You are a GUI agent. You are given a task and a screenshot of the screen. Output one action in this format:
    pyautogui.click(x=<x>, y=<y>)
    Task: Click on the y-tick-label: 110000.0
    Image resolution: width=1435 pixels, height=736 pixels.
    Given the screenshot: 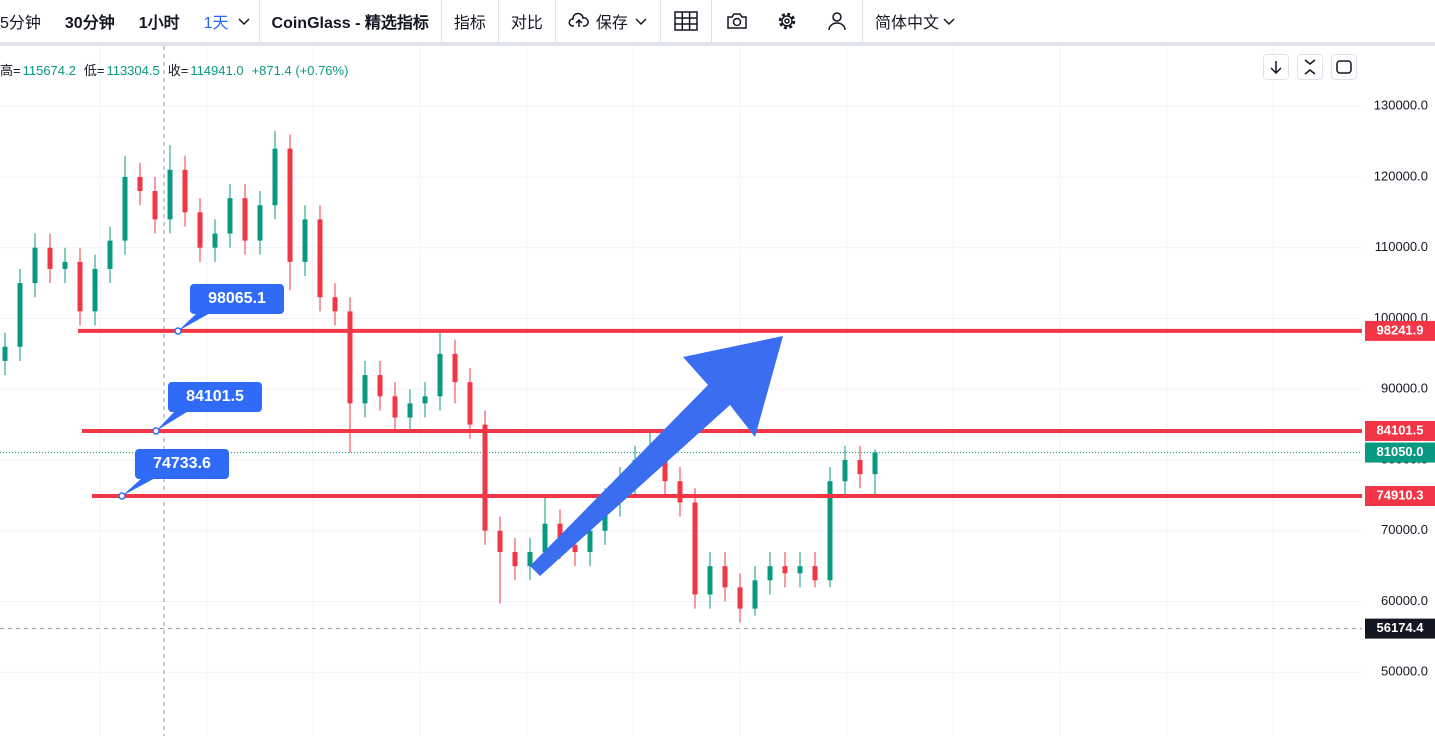 What is the action you would take?
    pyautogui.click(x=1401, y=246)
    